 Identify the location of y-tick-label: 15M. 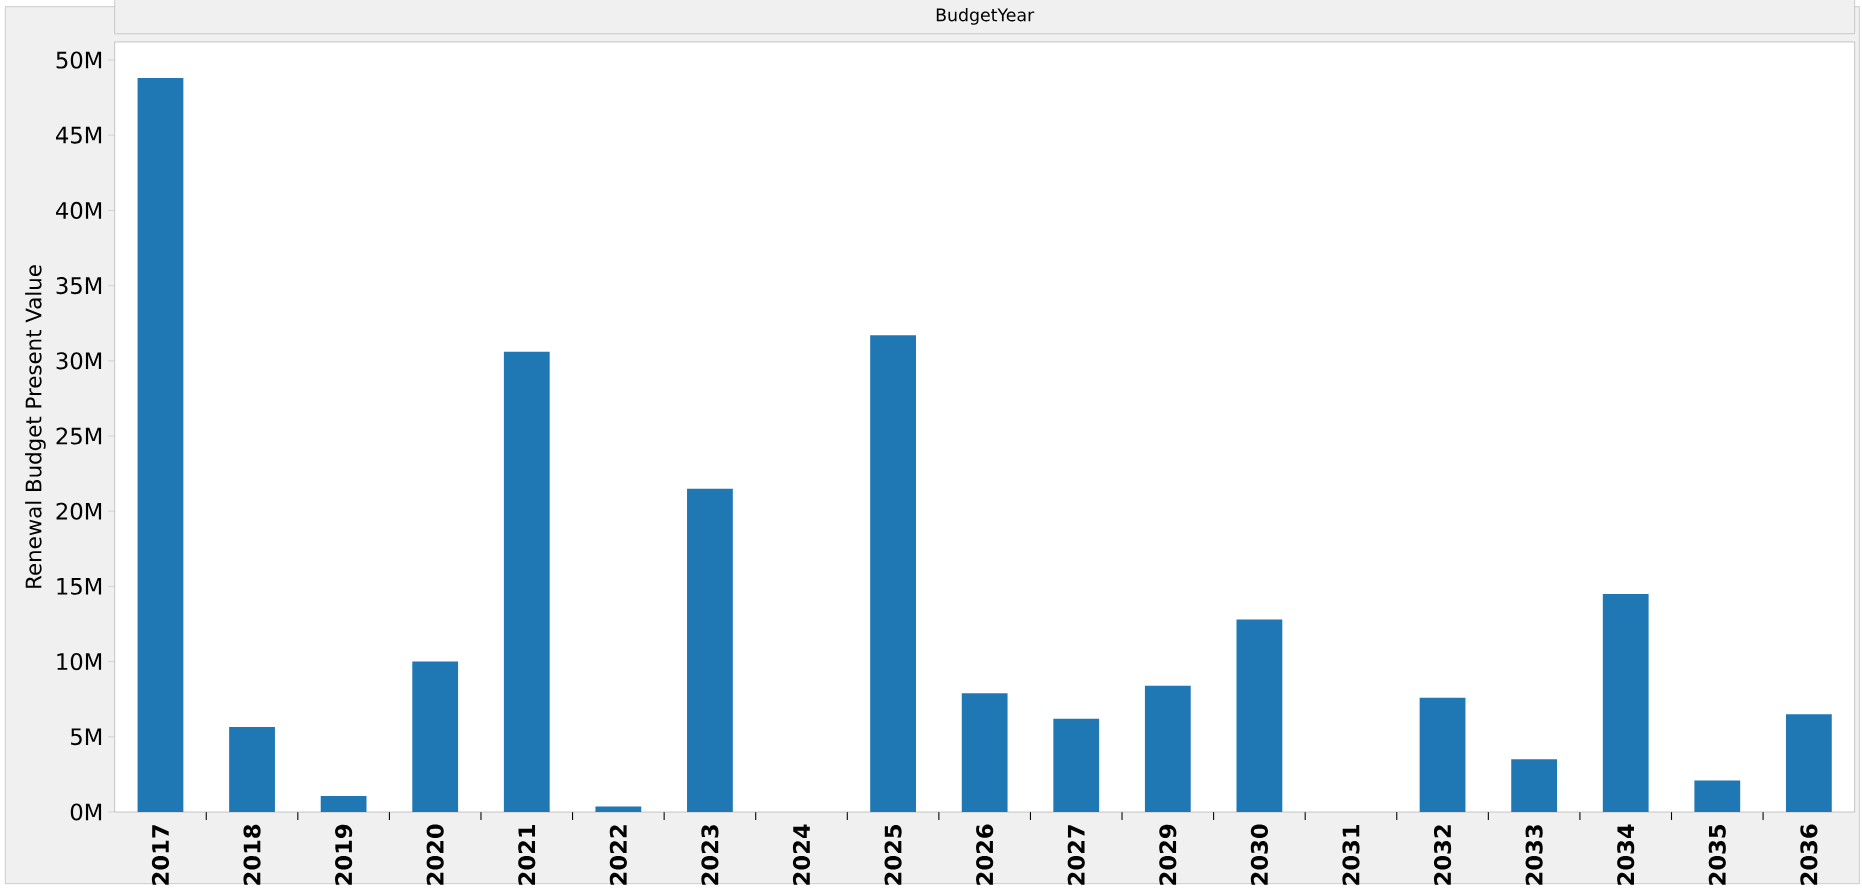
(79, 586).